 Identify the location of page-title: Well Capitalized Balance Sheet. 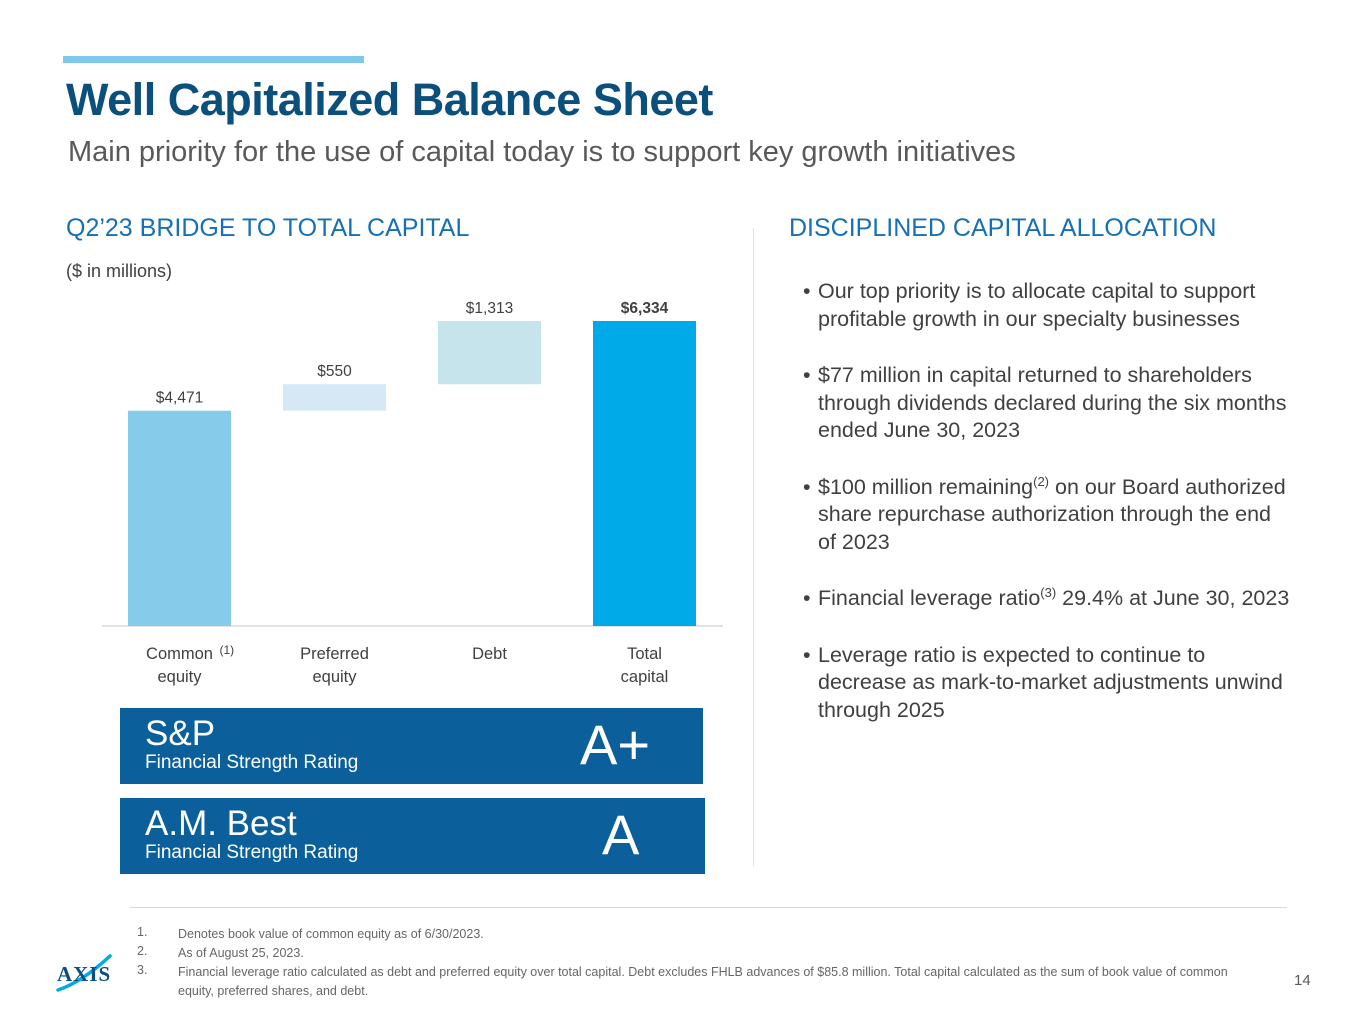
(389, 99).